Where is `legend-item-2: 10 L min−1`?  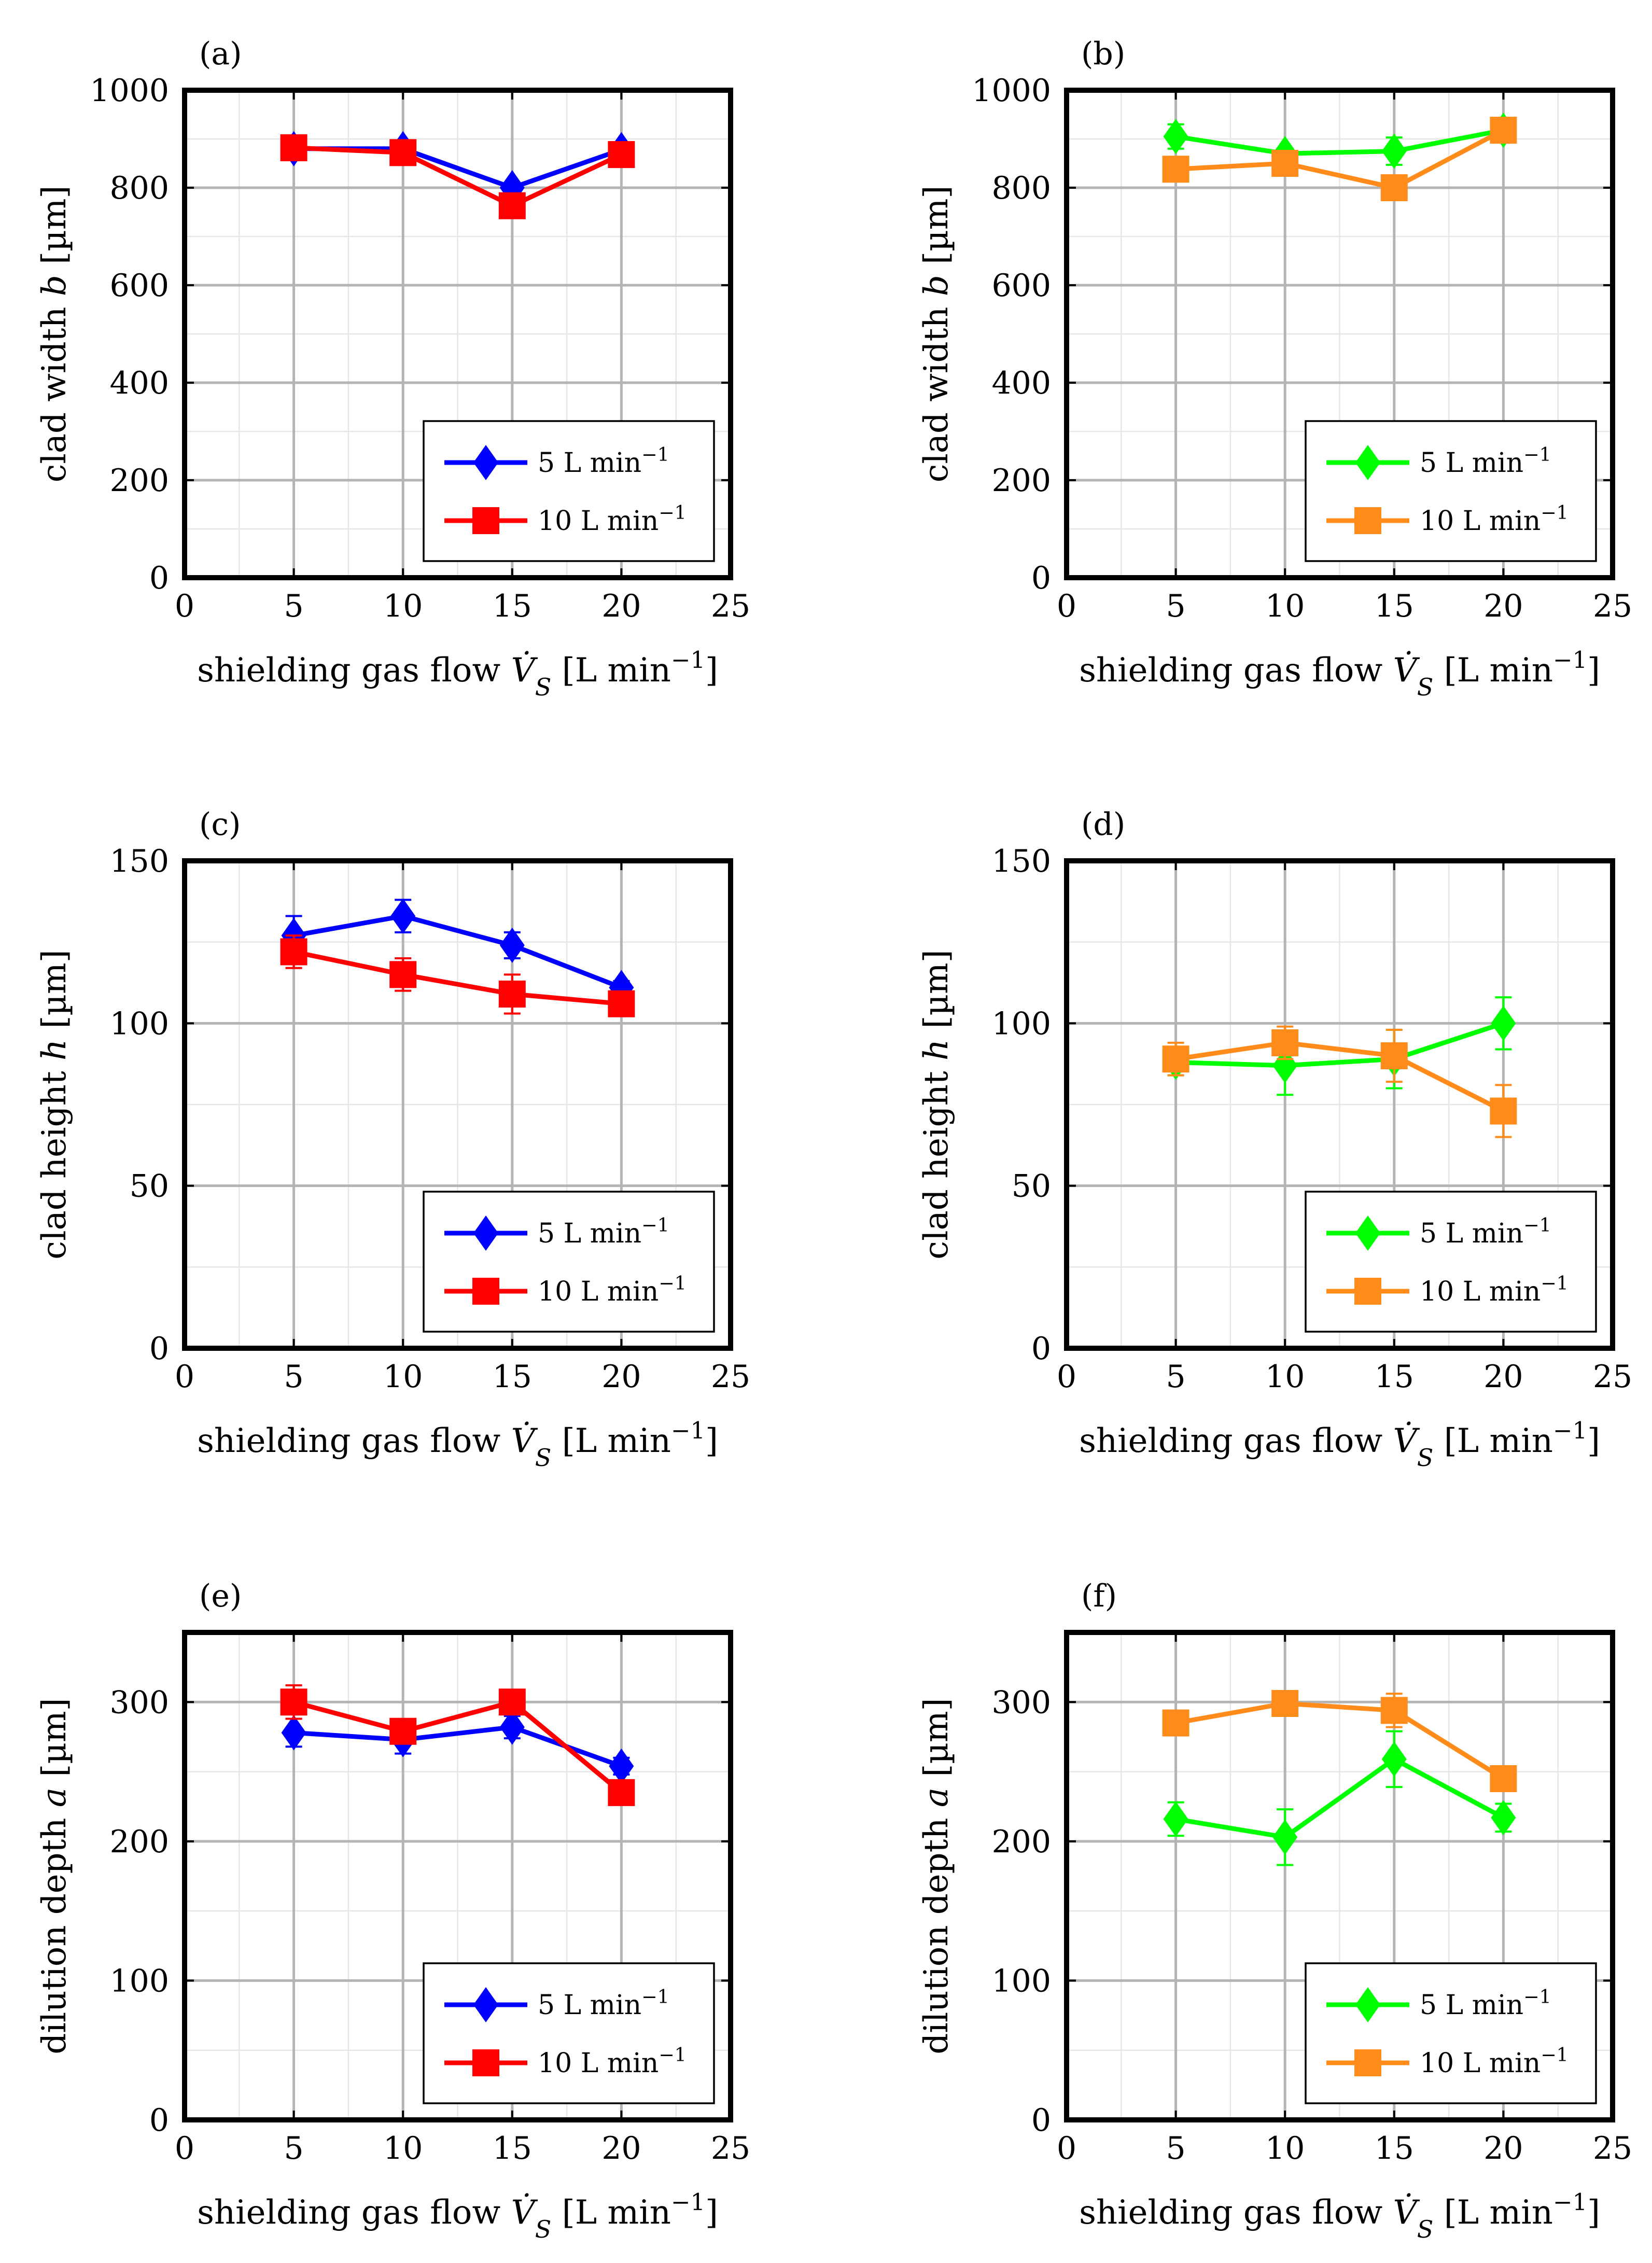
legend-item-2: 10 L min−1 is located at coordinates (1447, 519).